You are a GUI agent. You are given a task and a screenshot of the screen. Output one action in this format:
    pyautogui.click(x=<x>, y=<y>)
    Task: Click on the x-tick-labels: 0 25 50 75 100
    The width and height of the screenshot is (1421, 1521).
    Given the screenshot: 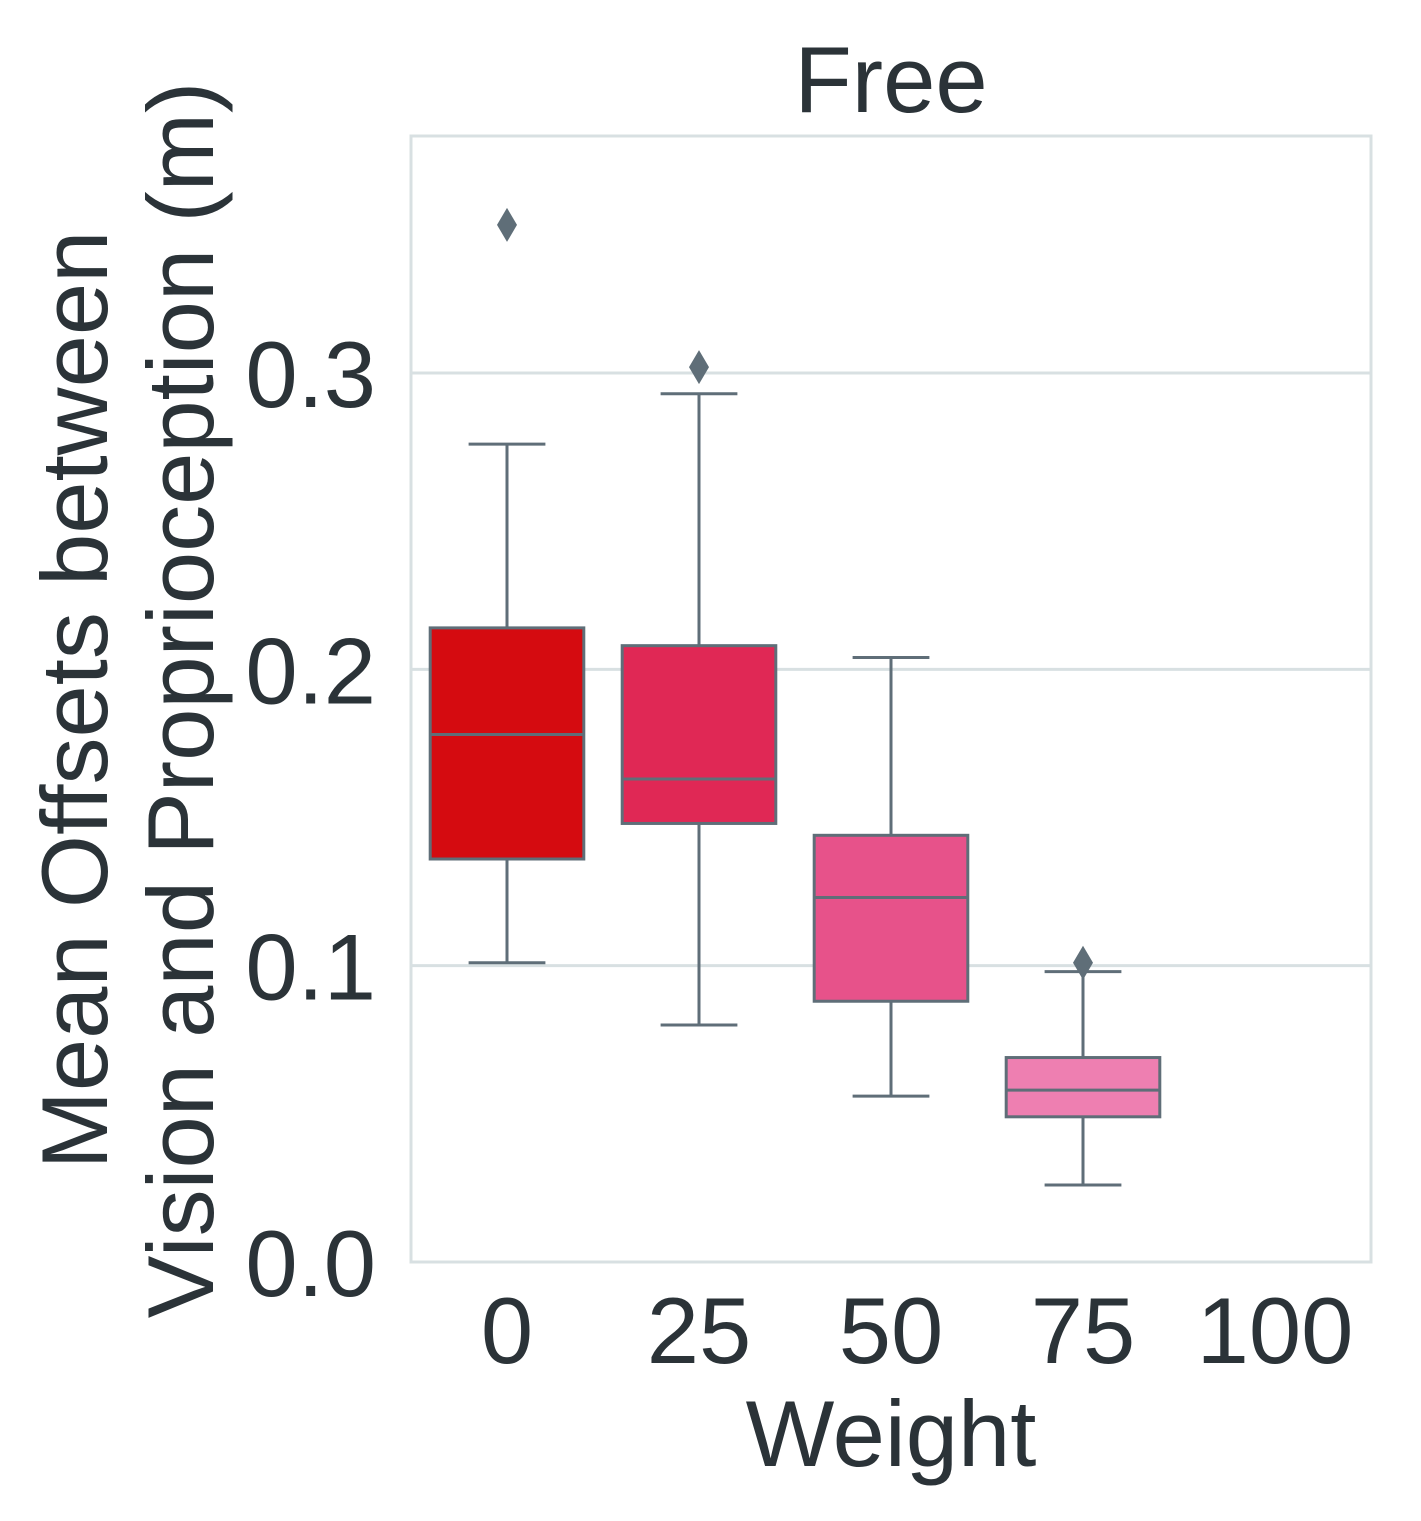 What is the action you would take?
    pyautogui.click(x=917, y=1330)
    